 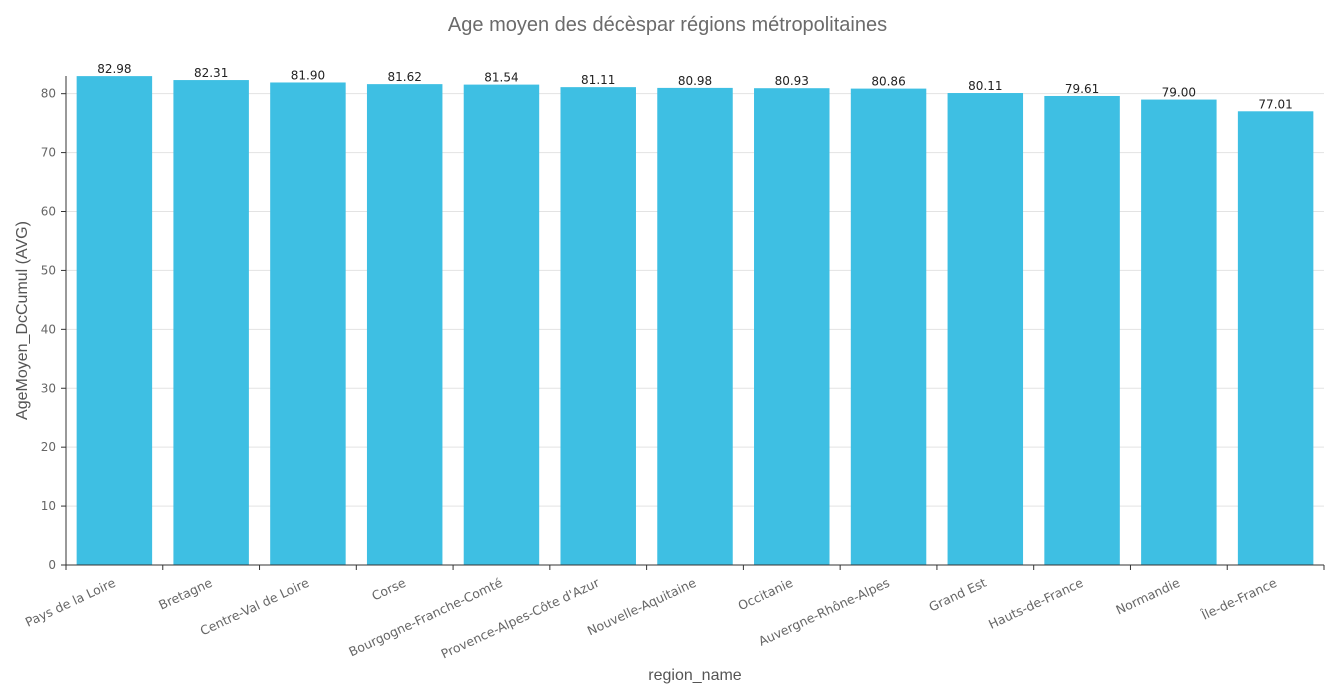 What do you see at coordinates (985, 86) in the screenshot?
I see `data-label: 80.11` at bounding box center [985, 86].